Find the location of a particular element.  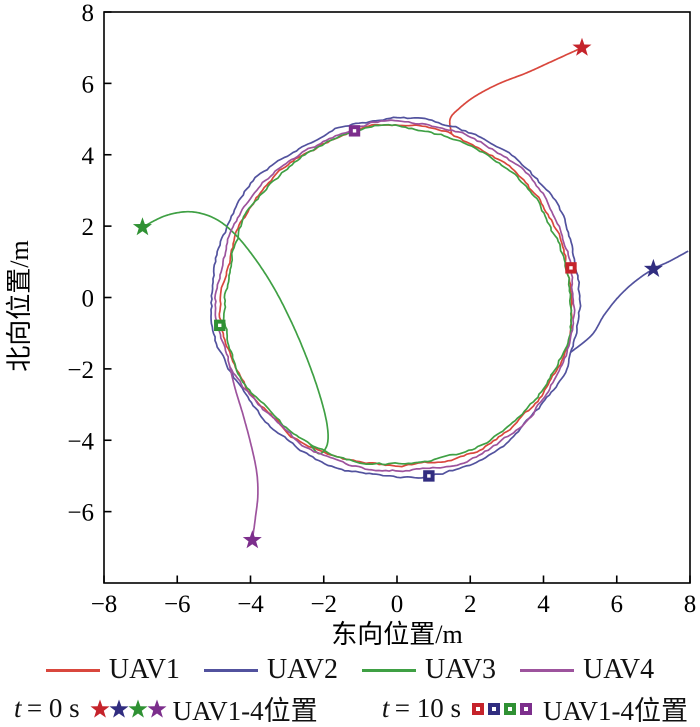

y-tick-label-3: 2 is located at coordinates (88, 227).